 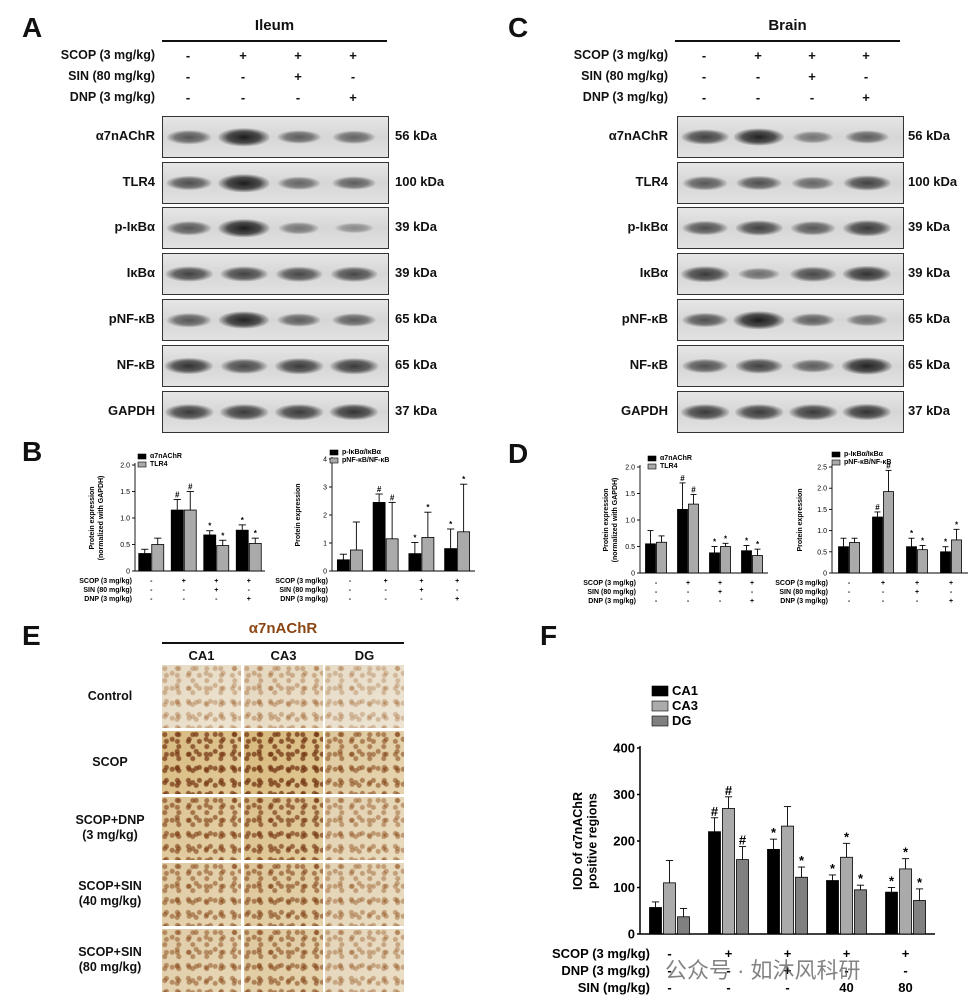 I want to click on ihc-column-label: DG, so click(x=364, y=655).